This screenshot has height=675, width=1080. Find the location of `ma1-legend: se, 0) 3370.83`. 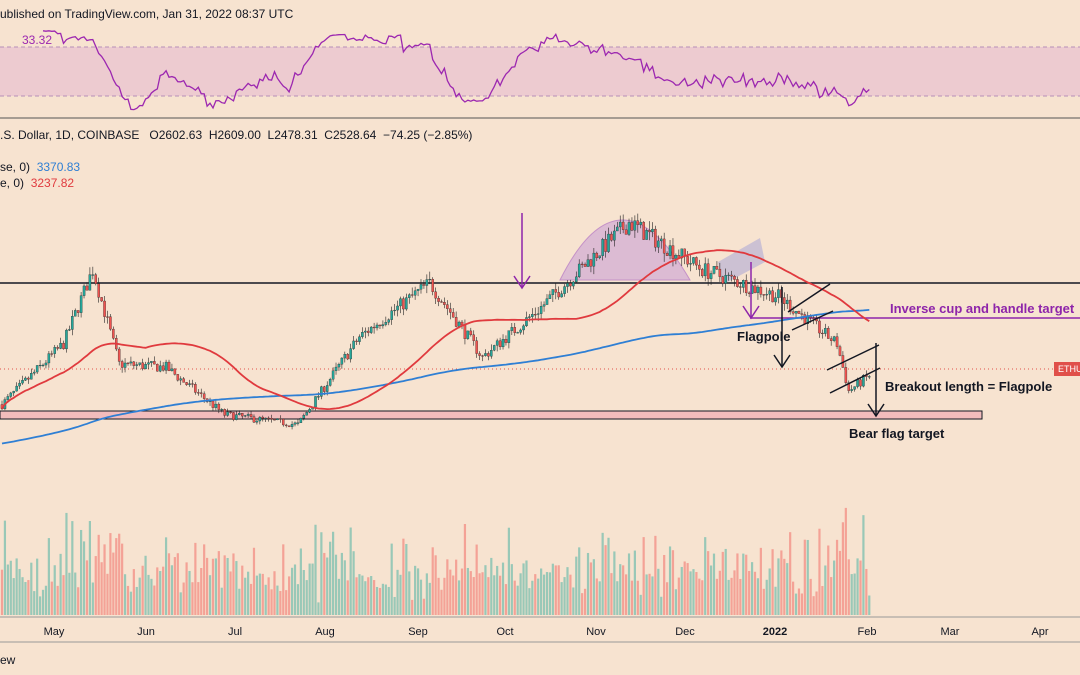

ma1-legend: se, 0) 3370.83 is located at coordinates (40, 167).